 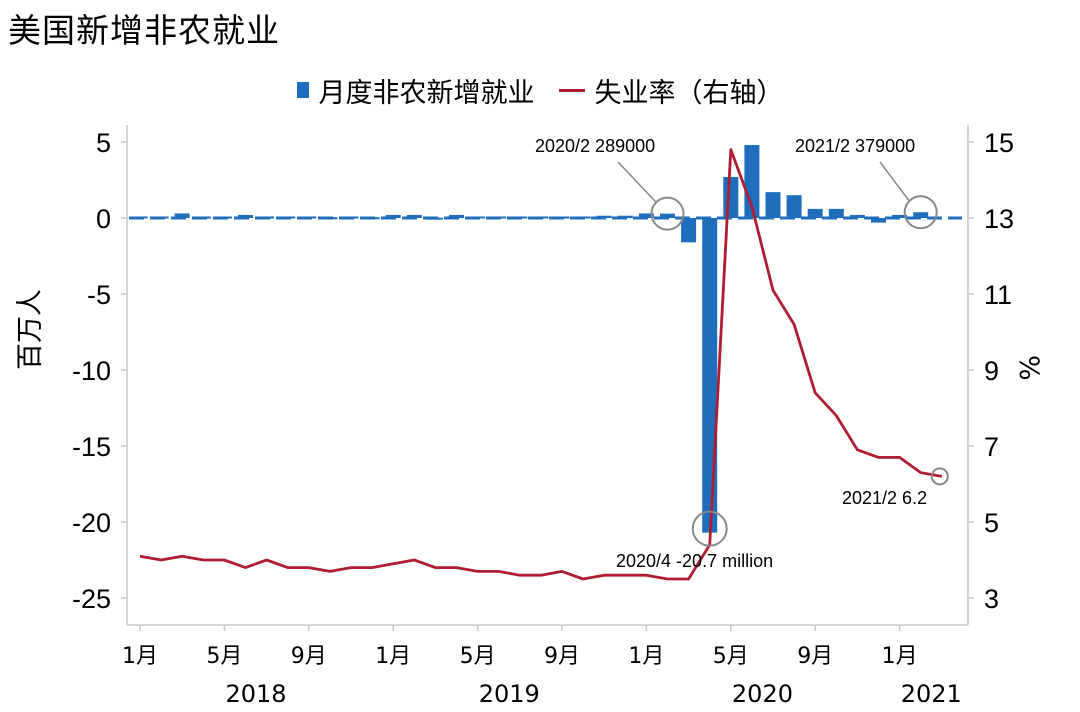 What do you see at coordinates (509, 694) in the screenshot?
I see `x-year-label: 2019` at bounding box center [509, 694].